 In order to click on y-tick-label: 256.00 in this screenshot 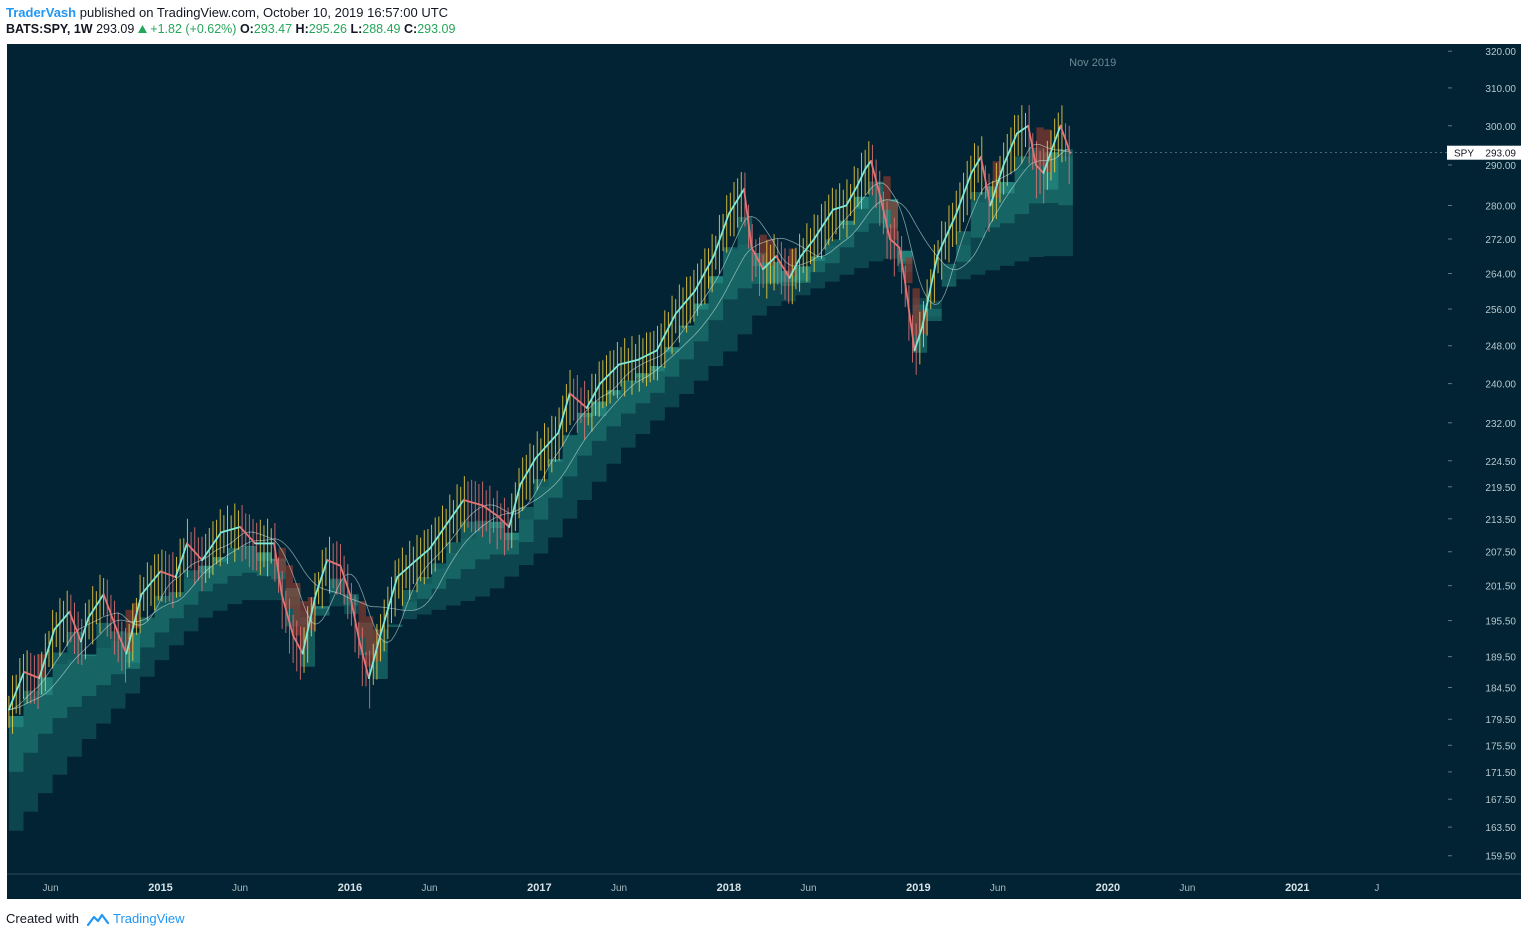, I will do `click(1500, 310)`.